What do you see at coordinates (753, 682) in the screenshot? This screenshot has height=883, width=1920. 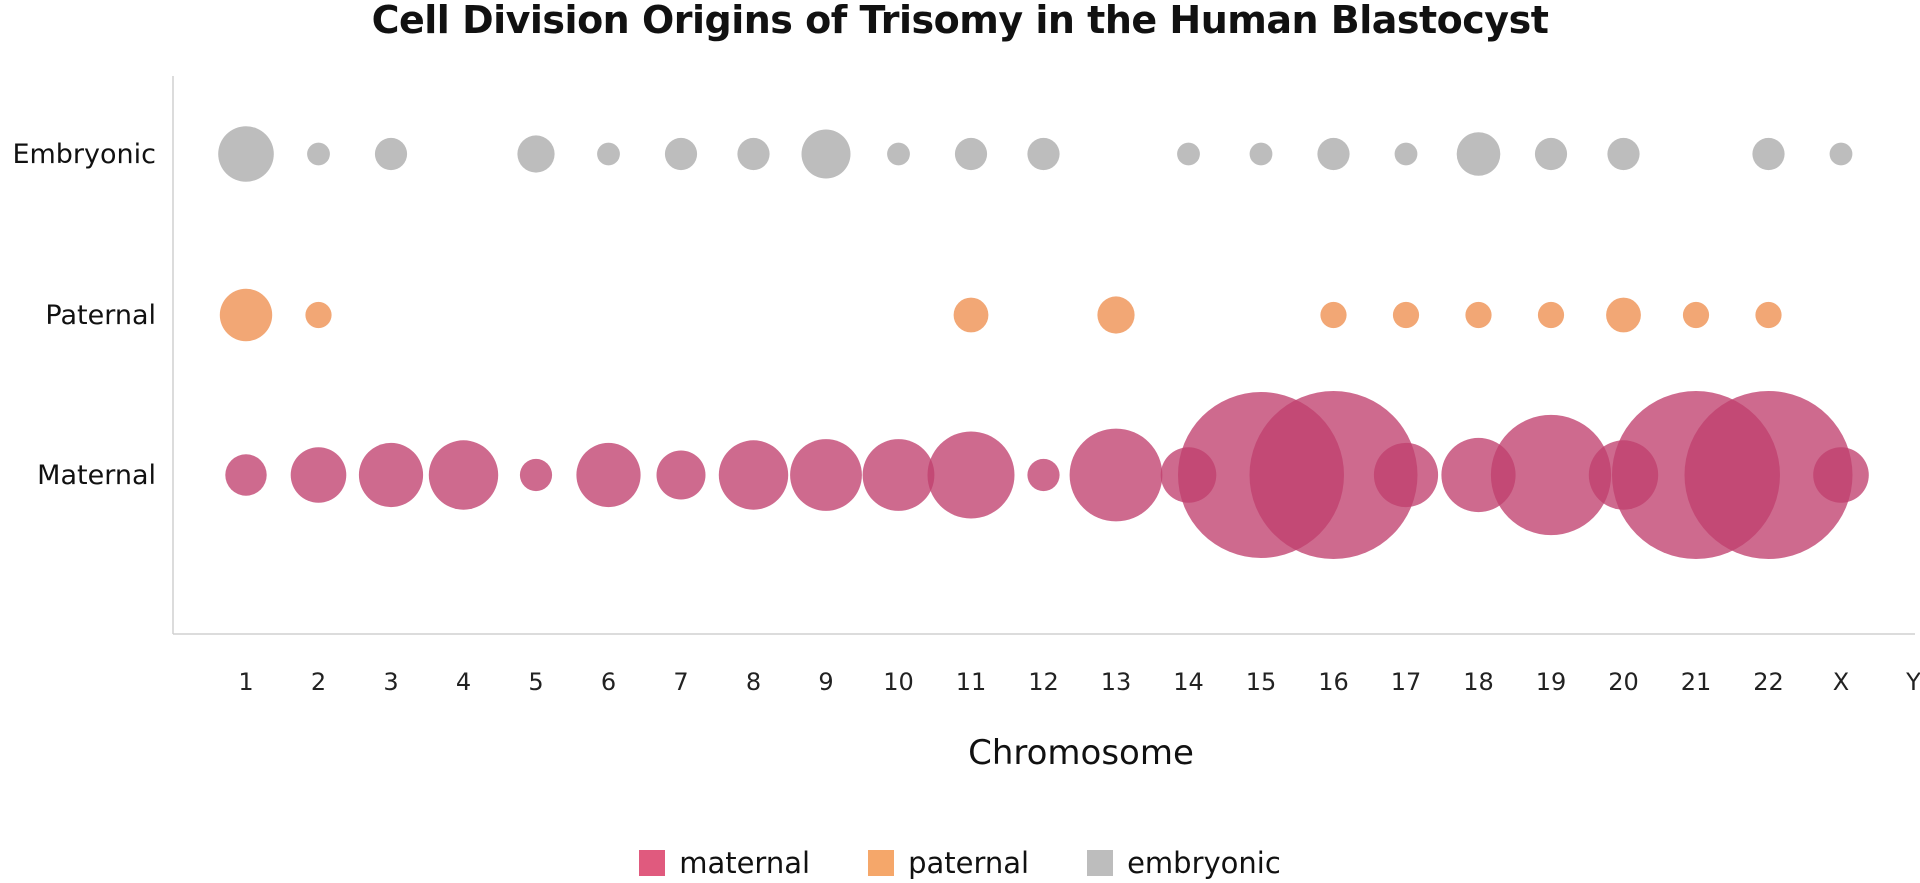 I see `x-tick-8: 8` at bounding box center [753, 682].